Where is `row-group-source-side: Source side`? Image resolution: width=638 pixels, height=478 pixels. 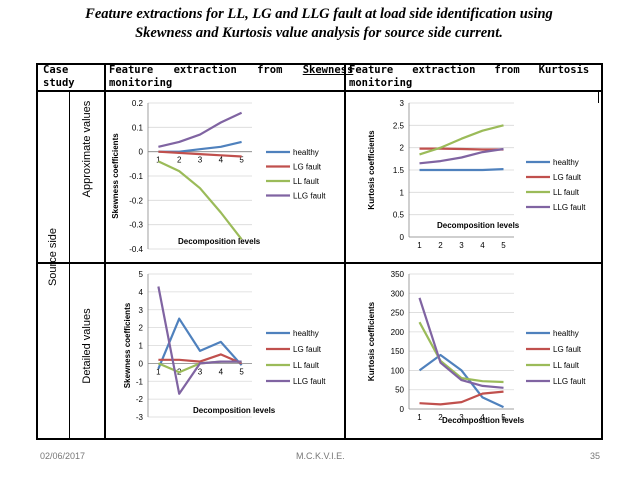 row-group-source-side: Source side is located at coordinates (53, 257).